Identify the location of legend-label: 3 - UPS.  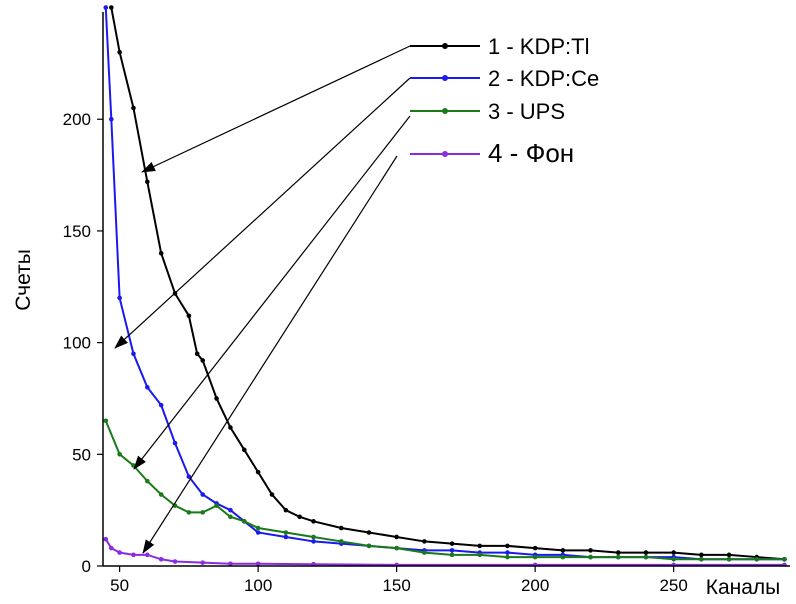
(526, 111).